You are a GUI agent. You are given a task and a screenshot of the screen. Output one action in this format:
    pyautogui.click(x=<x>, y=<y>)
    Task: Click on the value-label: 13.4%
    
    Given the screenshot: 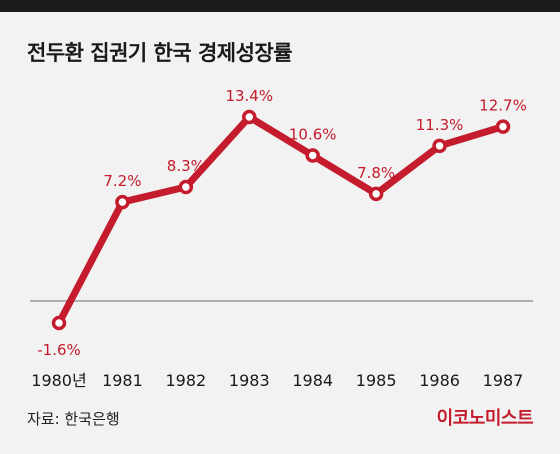 What is the action you would take?
    pyautogui.click(x=249, y=96)
    